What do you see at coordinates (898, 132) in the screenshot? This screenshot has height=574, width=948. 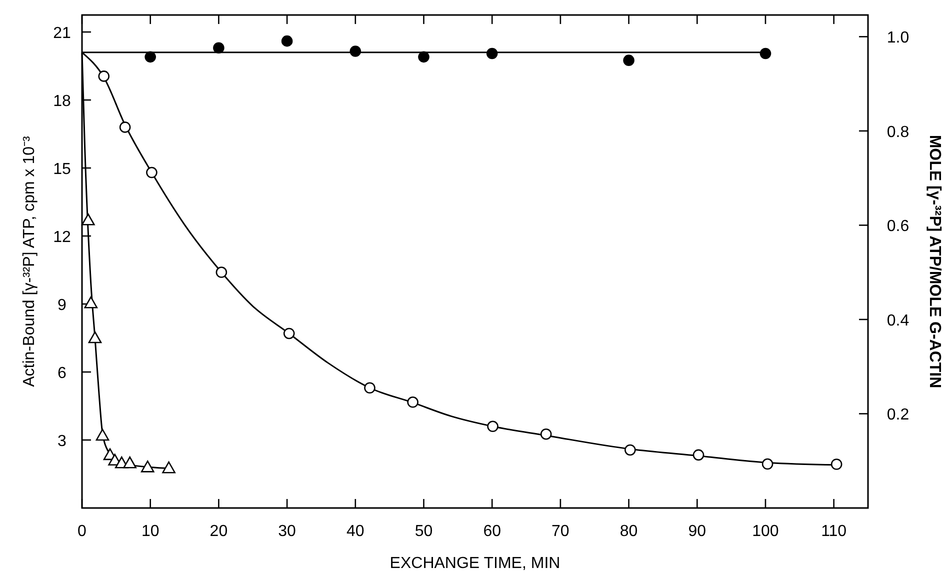 I see `y2-tick-label: 0.8` at bounding box center [898, 132].